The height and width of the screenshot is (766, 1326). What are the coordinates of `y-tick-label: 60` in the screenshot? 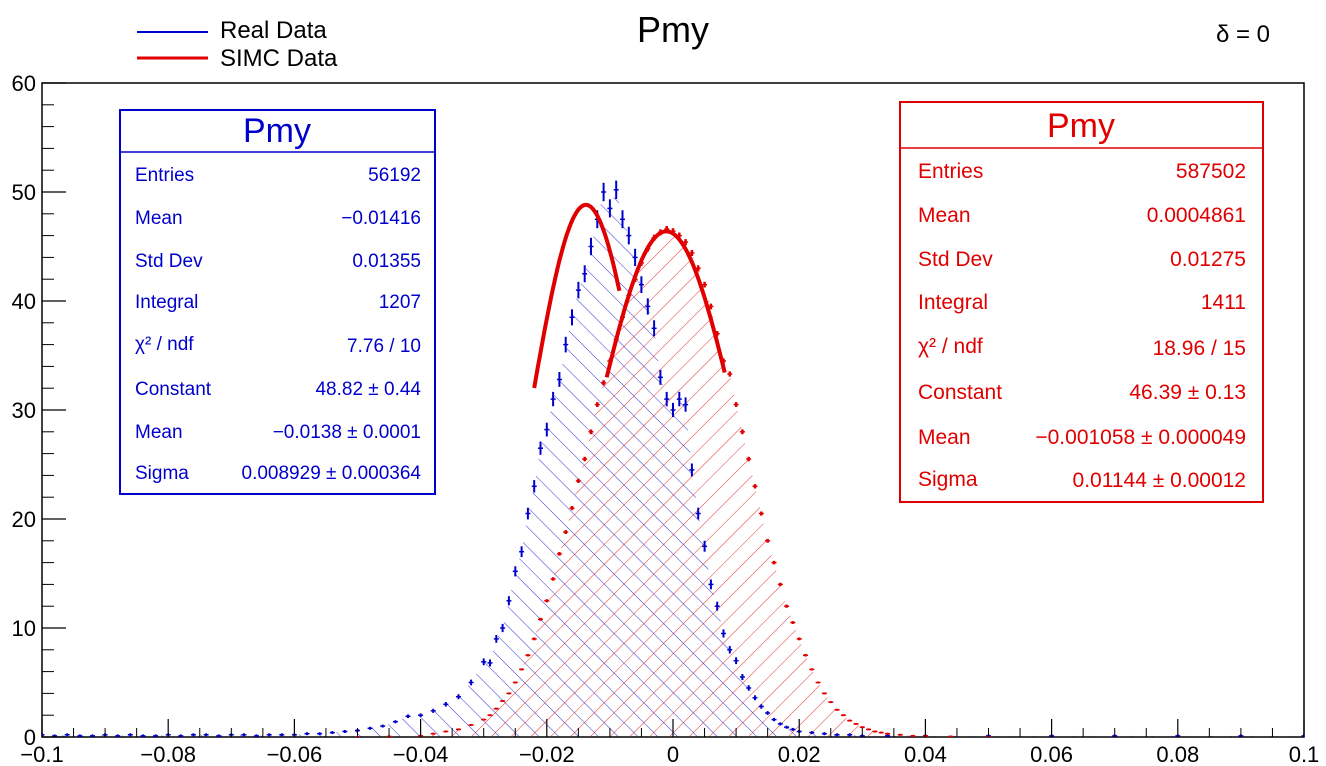 It's located at (24, 83).